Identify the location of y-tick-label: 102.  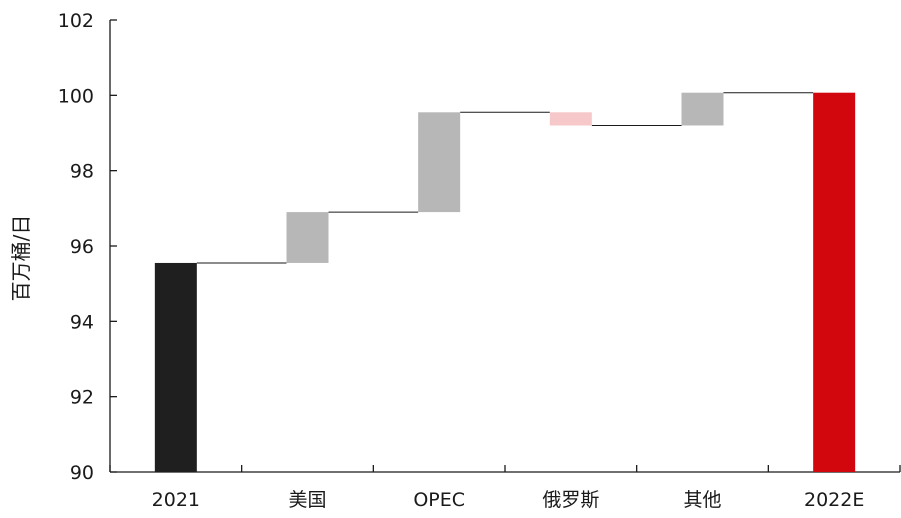
(76, 21).